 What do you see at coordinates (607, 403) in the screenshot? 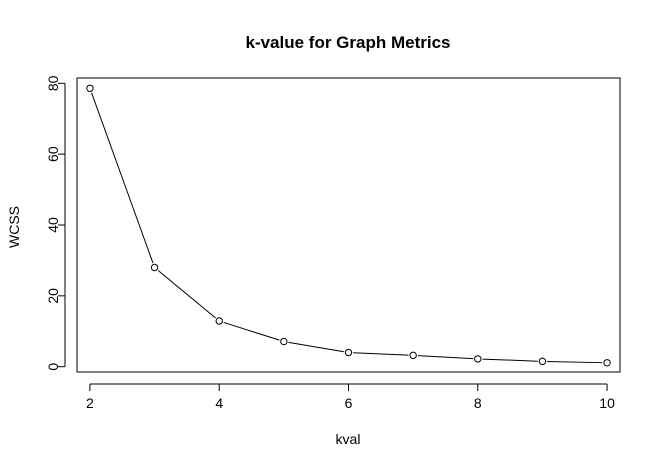
I see `x-tick-label: 10` at bounding box center [607, 403].